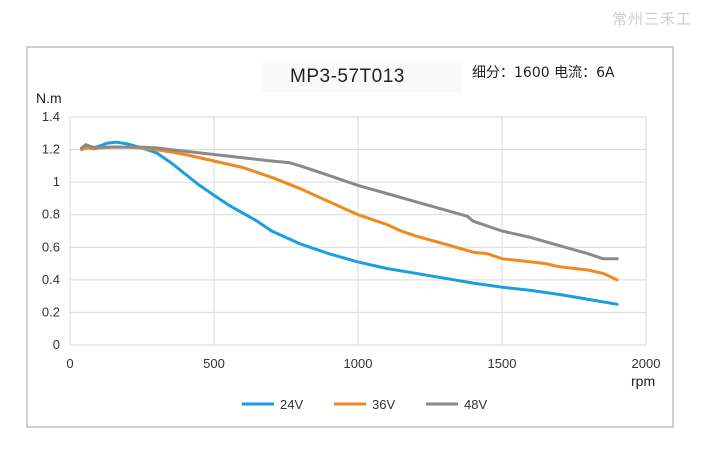  Describe the element at coordinates (383, 404) in the screenshot. I see `legend-label-36v: 36V` at that location.